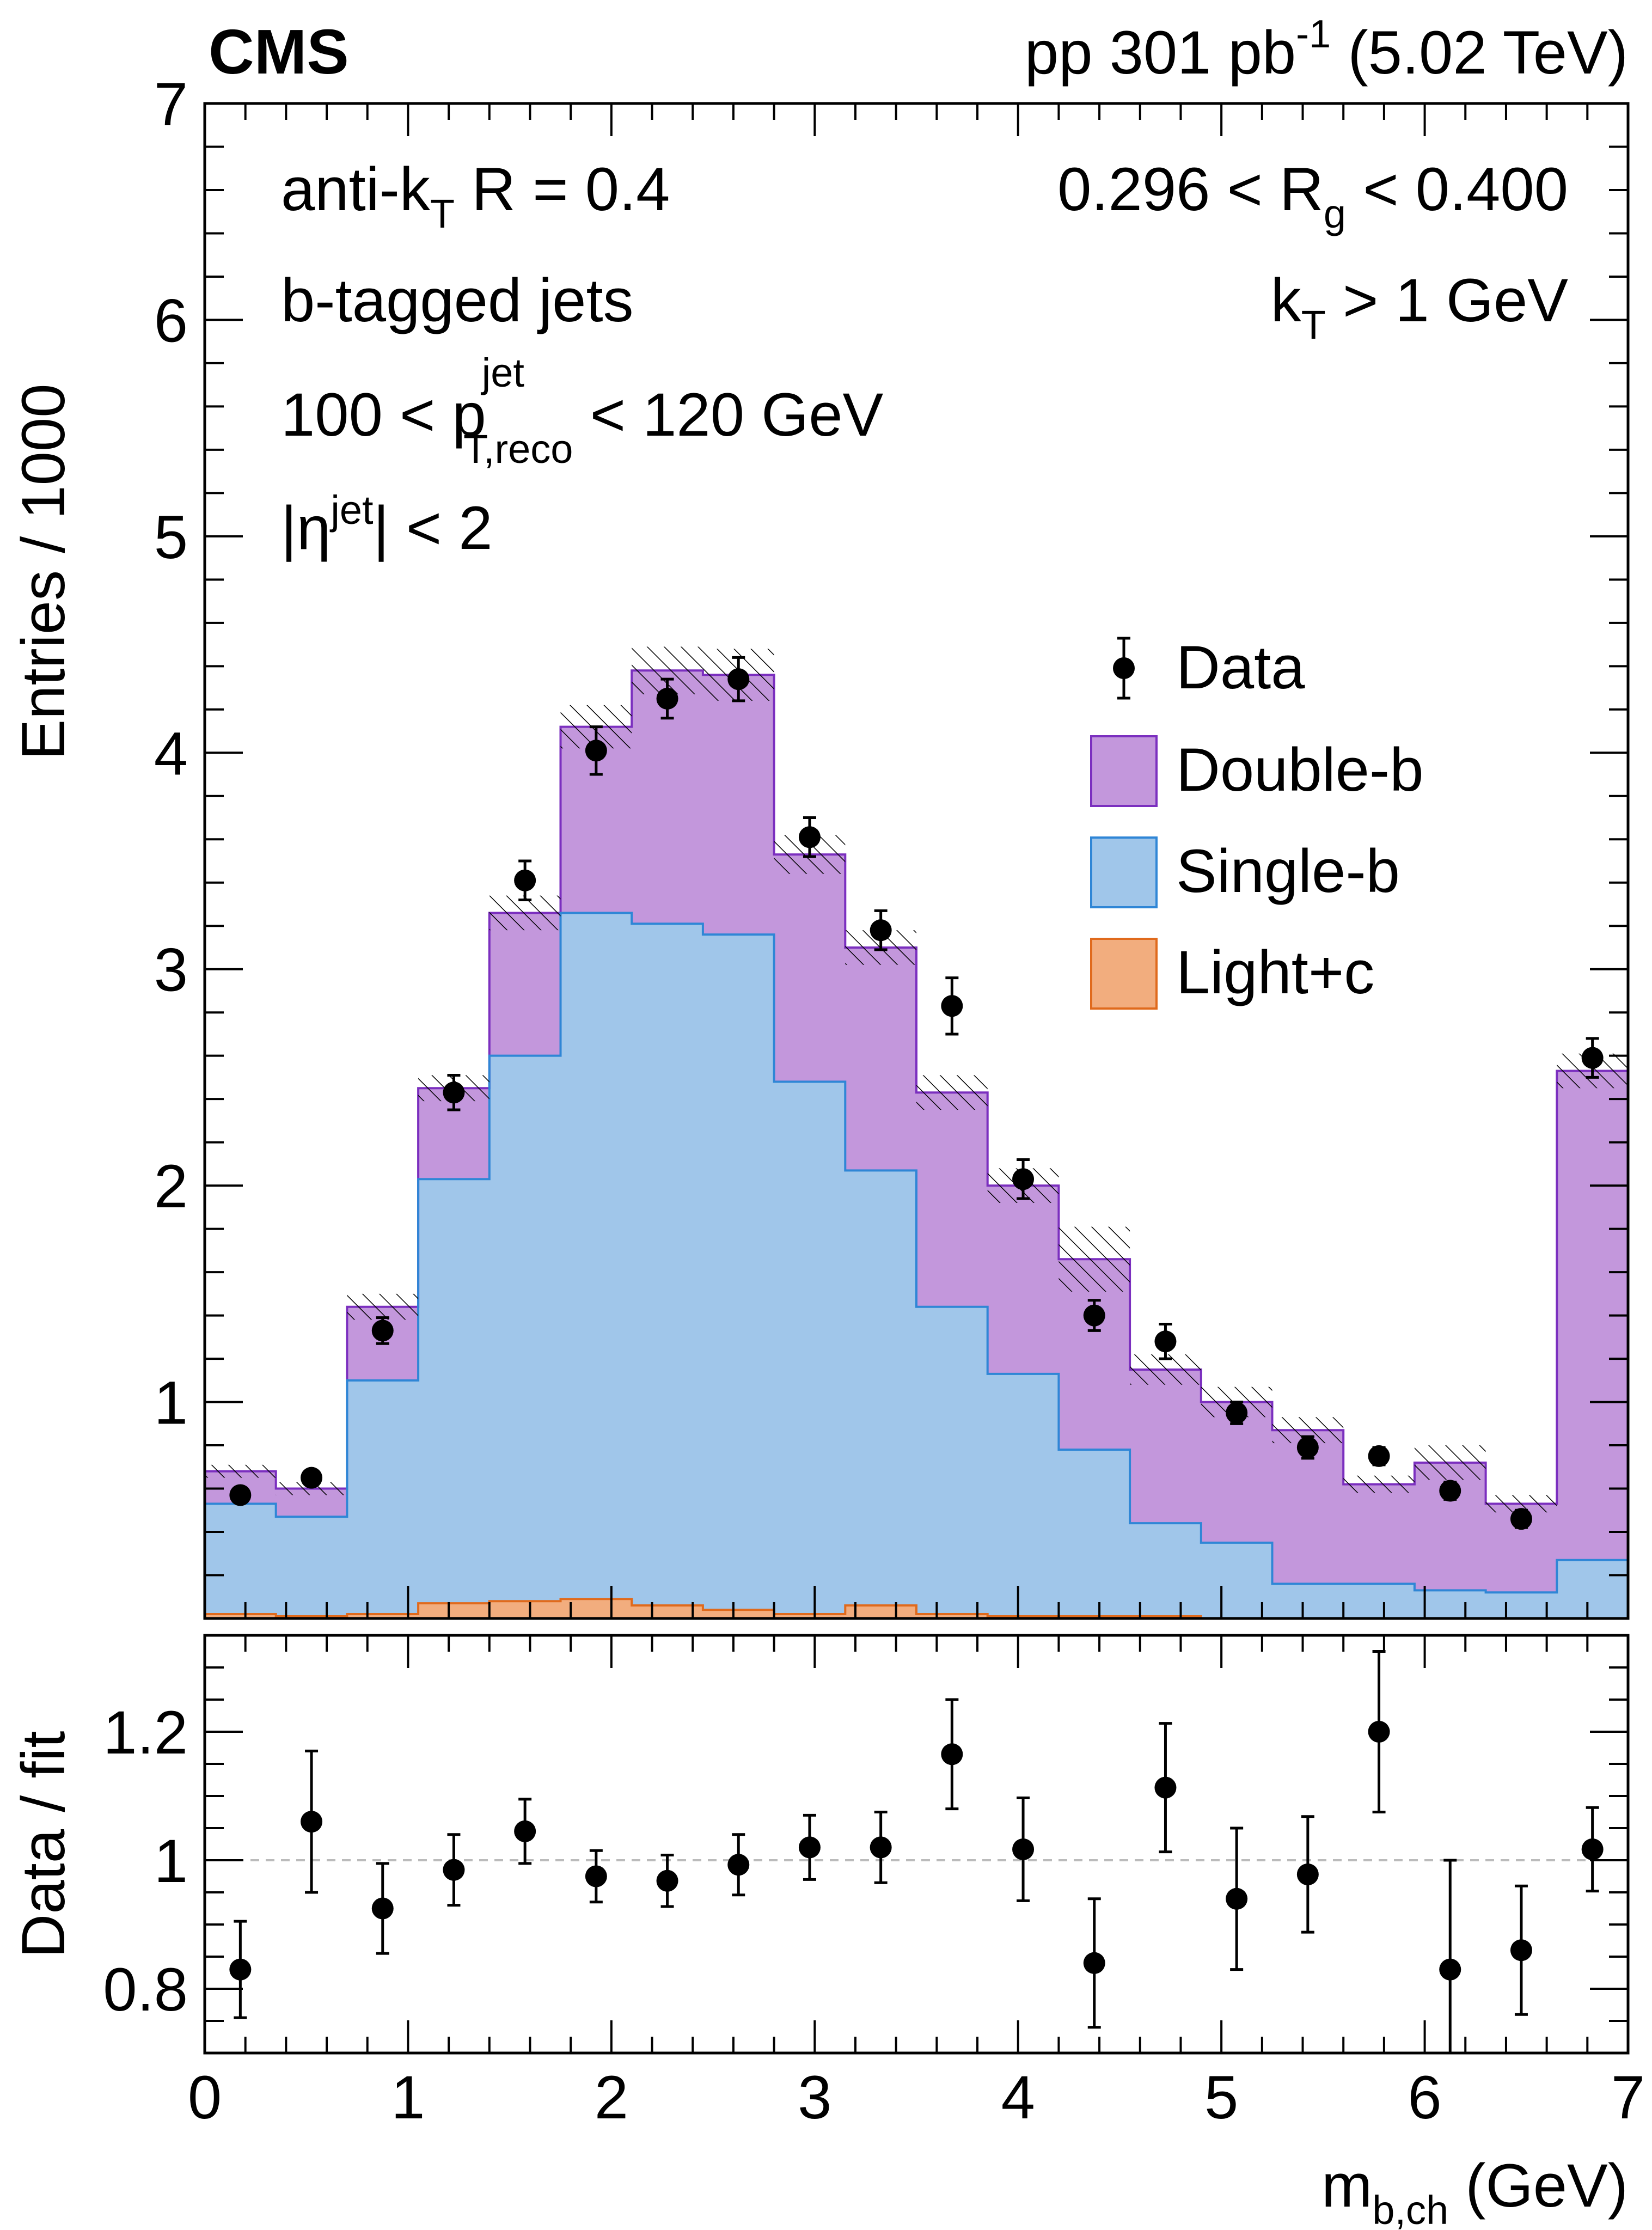 The width and height of the screenshot is (1652, 2230). I want to click on lumi-unit: pb, so click(1262, 53).